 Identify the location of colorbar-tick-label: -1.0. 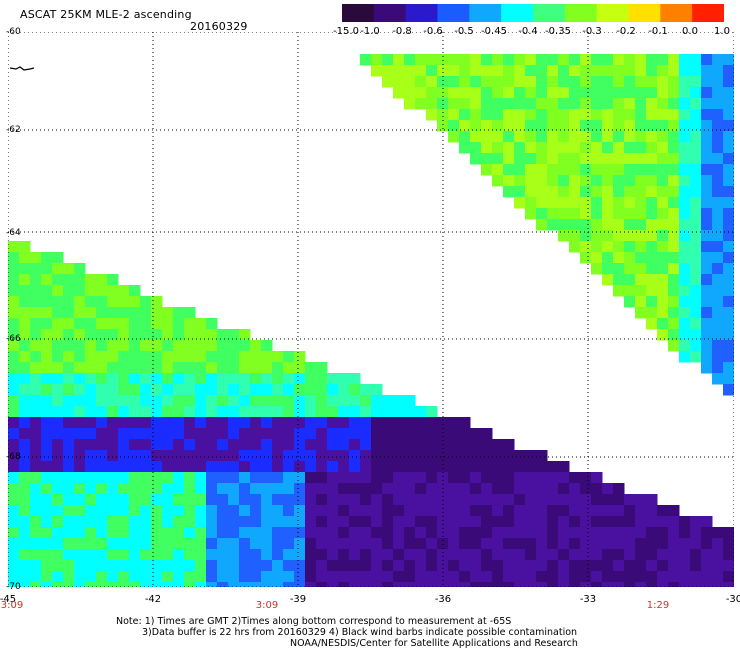
(370, 31).